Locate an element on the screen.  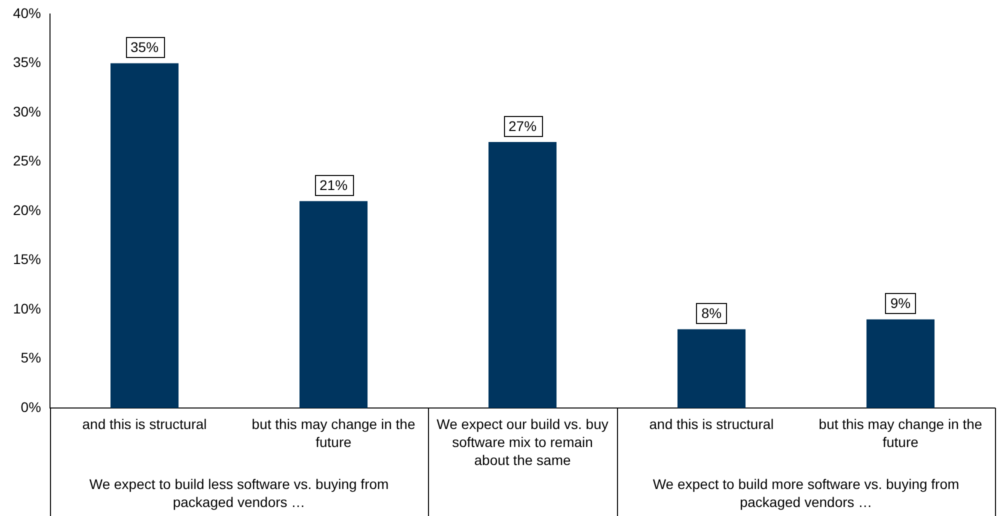
y-tick-label: 25% is located at coordinates (27, 160).